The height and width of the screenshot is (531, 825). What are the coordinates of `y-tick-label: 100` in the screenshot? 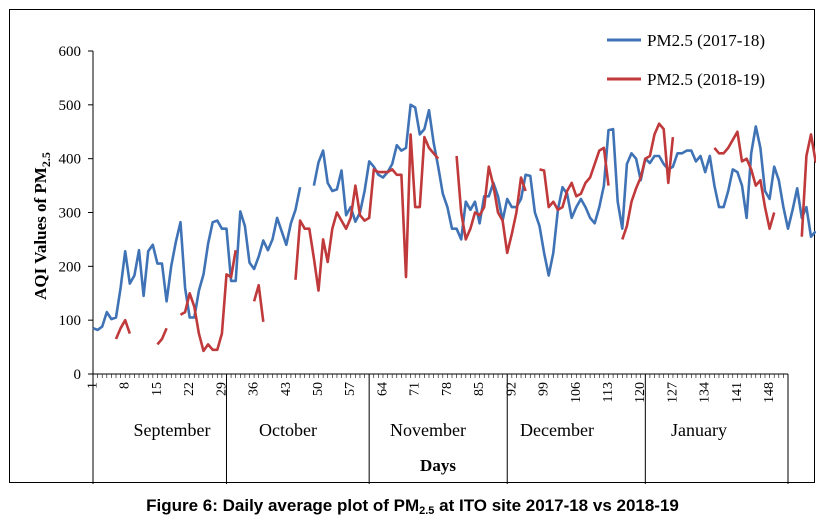 It's located at (70, 321).